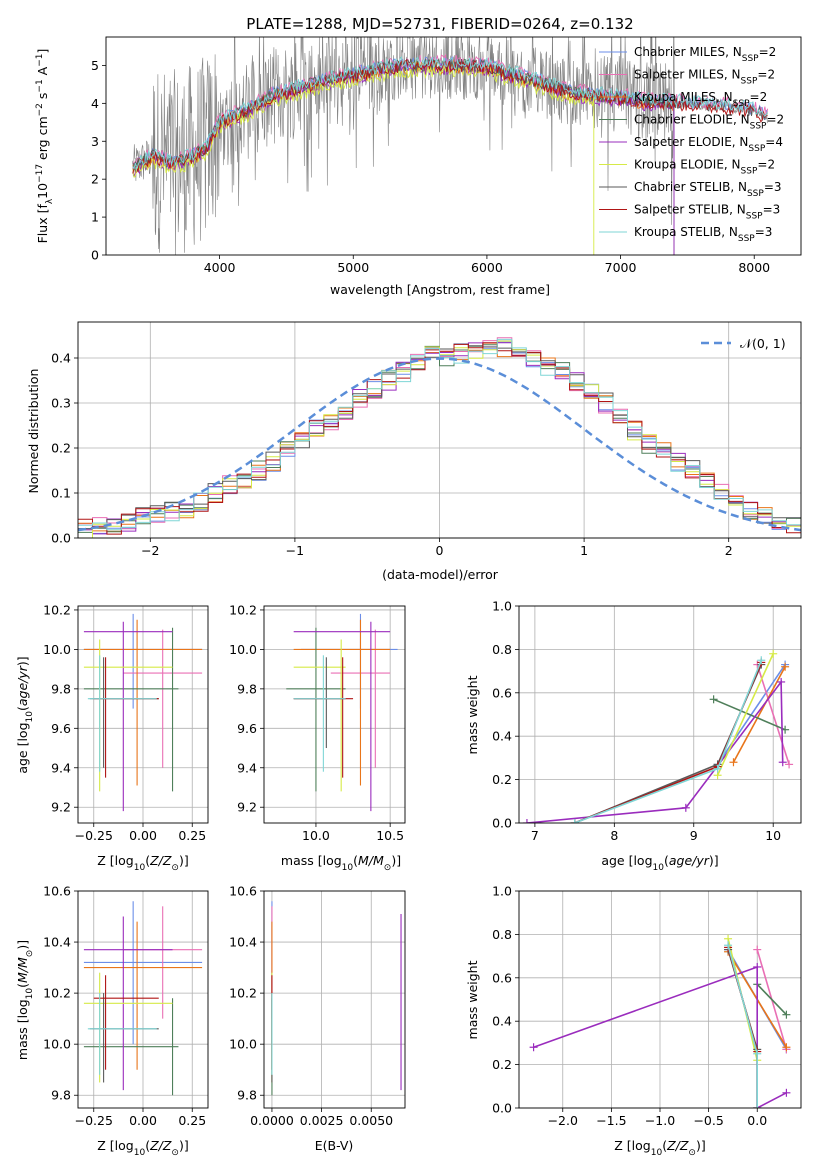 This screenshot has height=1170, width=819. What do you see at coordinates (692, 120) in the screenshot?
I see `label-part: Chabrier ELODIE, N` at bounding box center [692, 120].